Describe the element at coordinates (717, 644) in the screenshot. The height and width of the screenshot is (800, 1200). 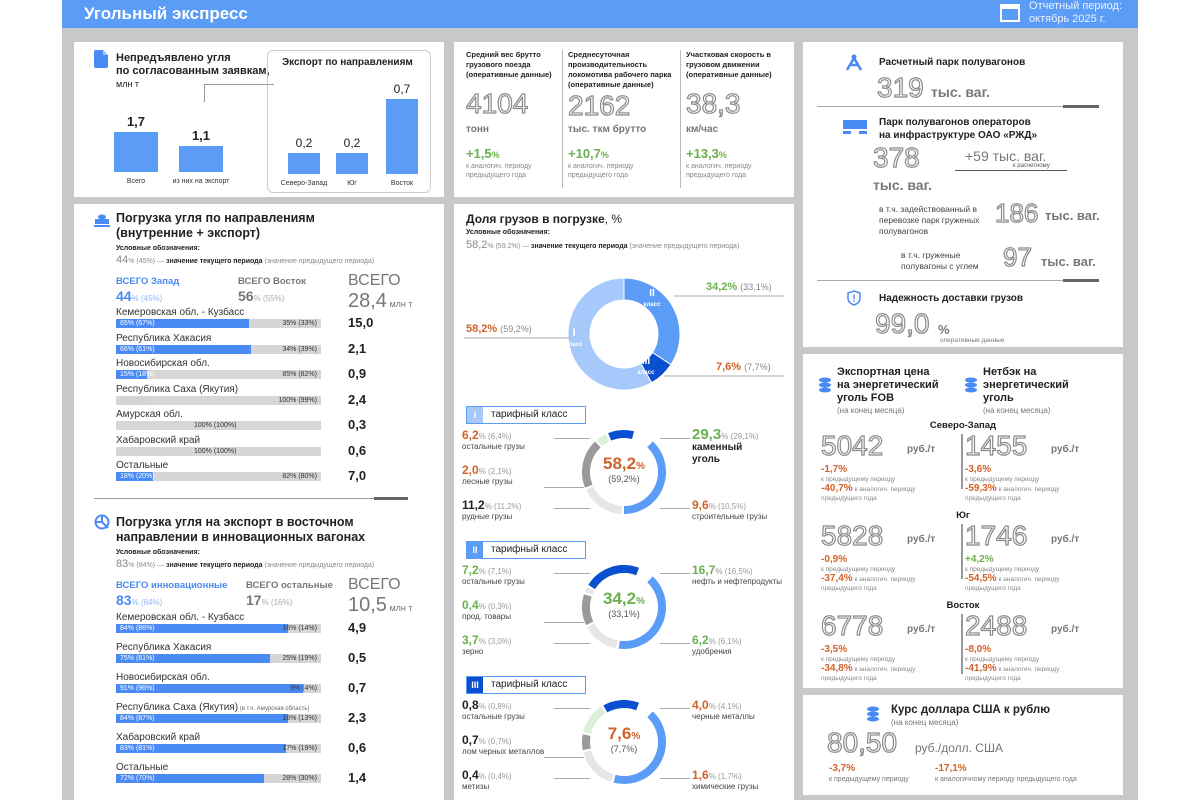
I see `tariff-segment-label: 6,2% (6,1%) удобрения` at that location.